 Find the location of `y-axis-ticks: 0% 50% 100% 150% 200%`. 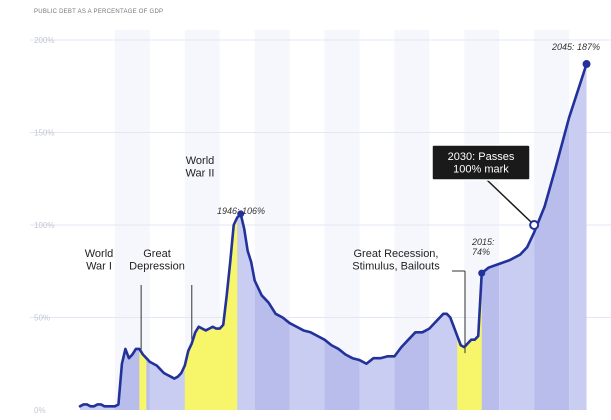

y-axis-ticks: 0% 50% 100% 150% 200% is located at coordinates (44, 225).